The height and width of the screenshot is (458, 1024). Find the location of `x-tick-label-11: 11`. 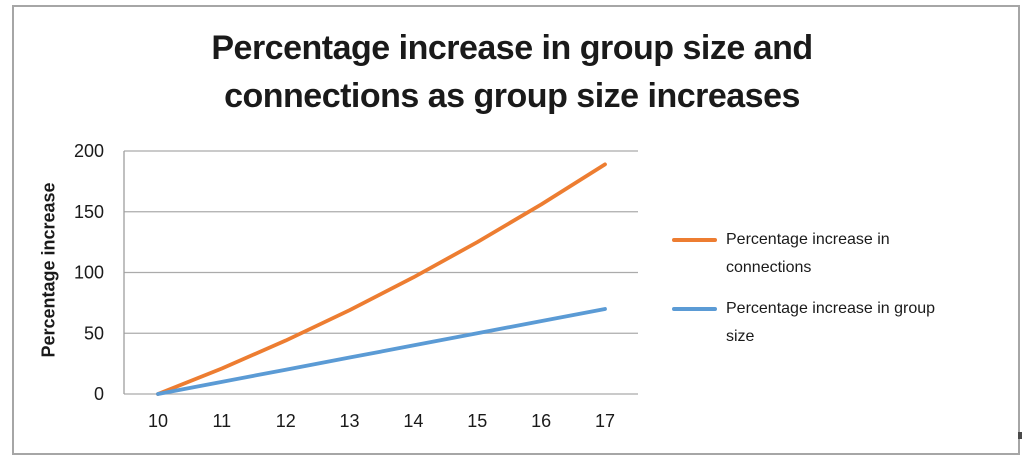

x-tick-label-11: 11 is located at coordinates (222, 421).